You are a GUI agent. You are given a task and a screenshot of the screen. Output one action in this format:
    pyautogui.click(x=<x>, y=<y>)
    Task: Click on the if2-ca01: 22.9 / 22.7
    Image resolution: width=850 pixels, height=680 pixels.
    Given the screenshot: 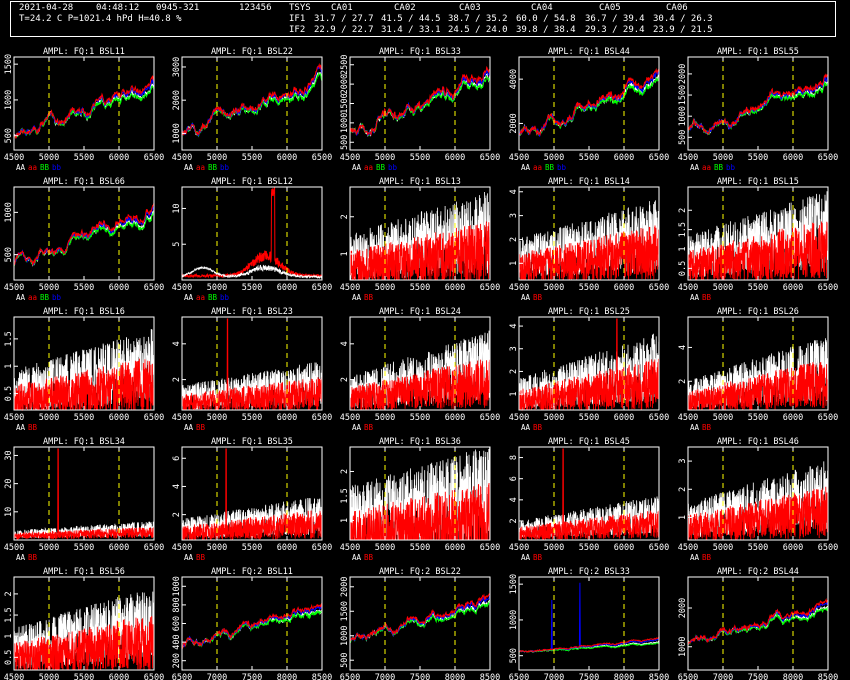 What is the action you would take?
    pyautogui.click(x=344, y=30)
    